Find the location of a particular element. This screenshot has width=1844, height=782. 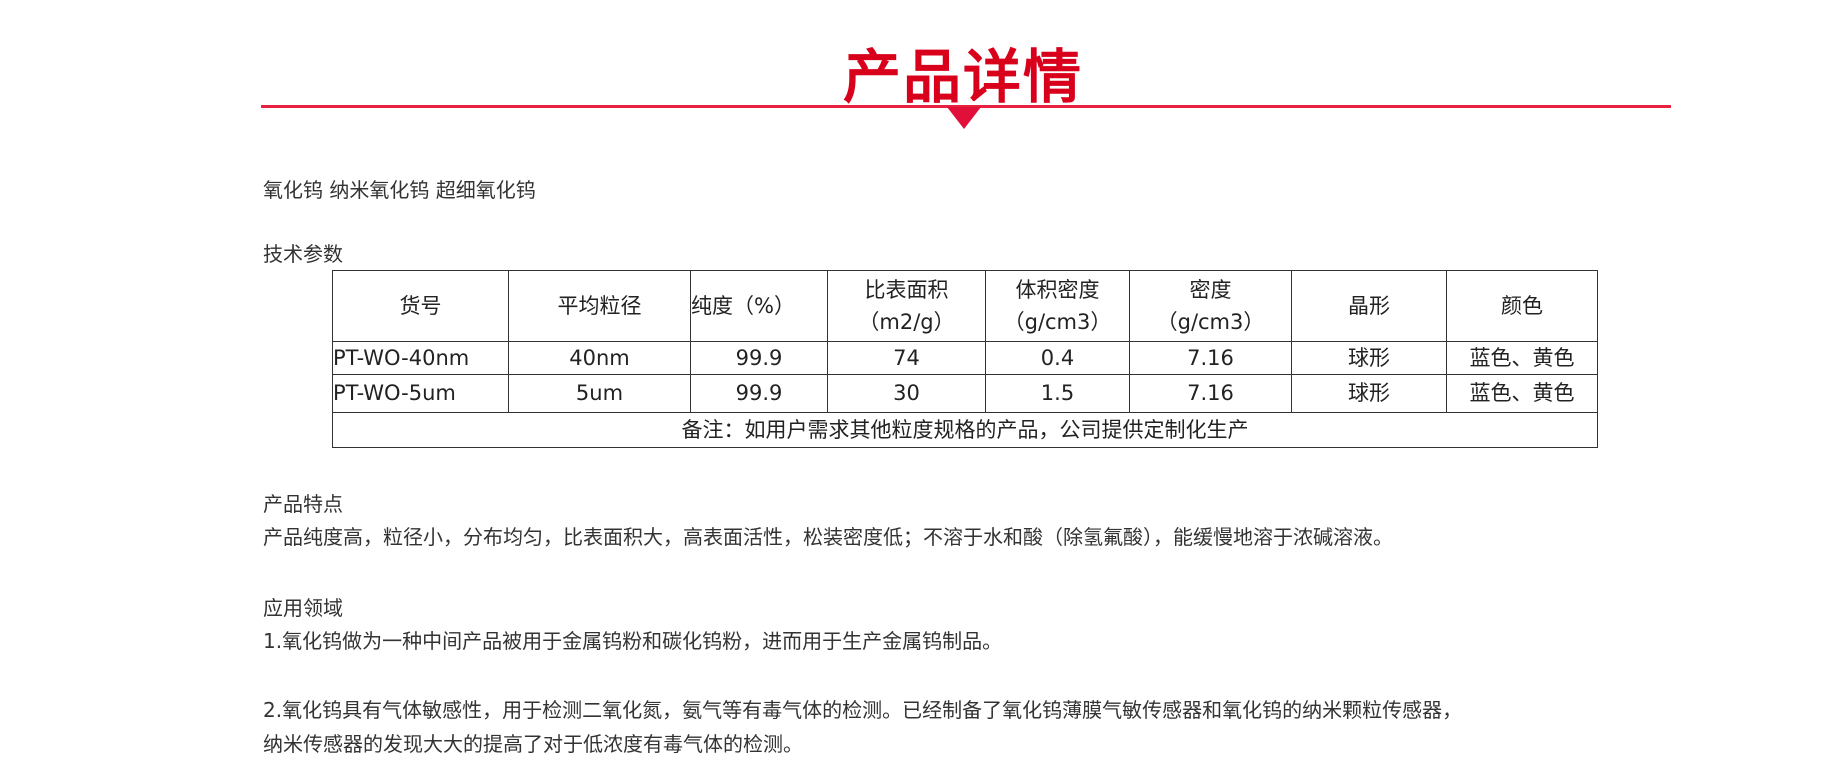

table-cell: 0.4 is located at coordinates (1057, 358).